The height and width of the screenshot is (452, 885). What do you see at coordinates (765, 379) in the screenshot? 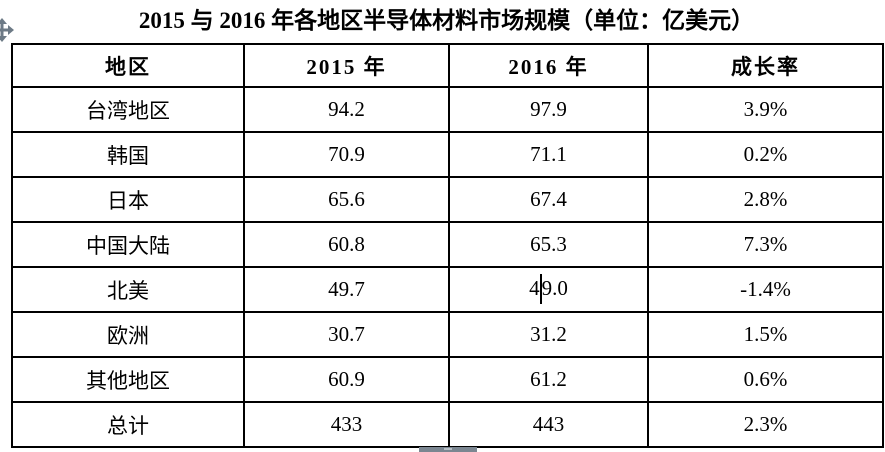
I see `value-cell: 0.6%` at bounding box center [765, 379].